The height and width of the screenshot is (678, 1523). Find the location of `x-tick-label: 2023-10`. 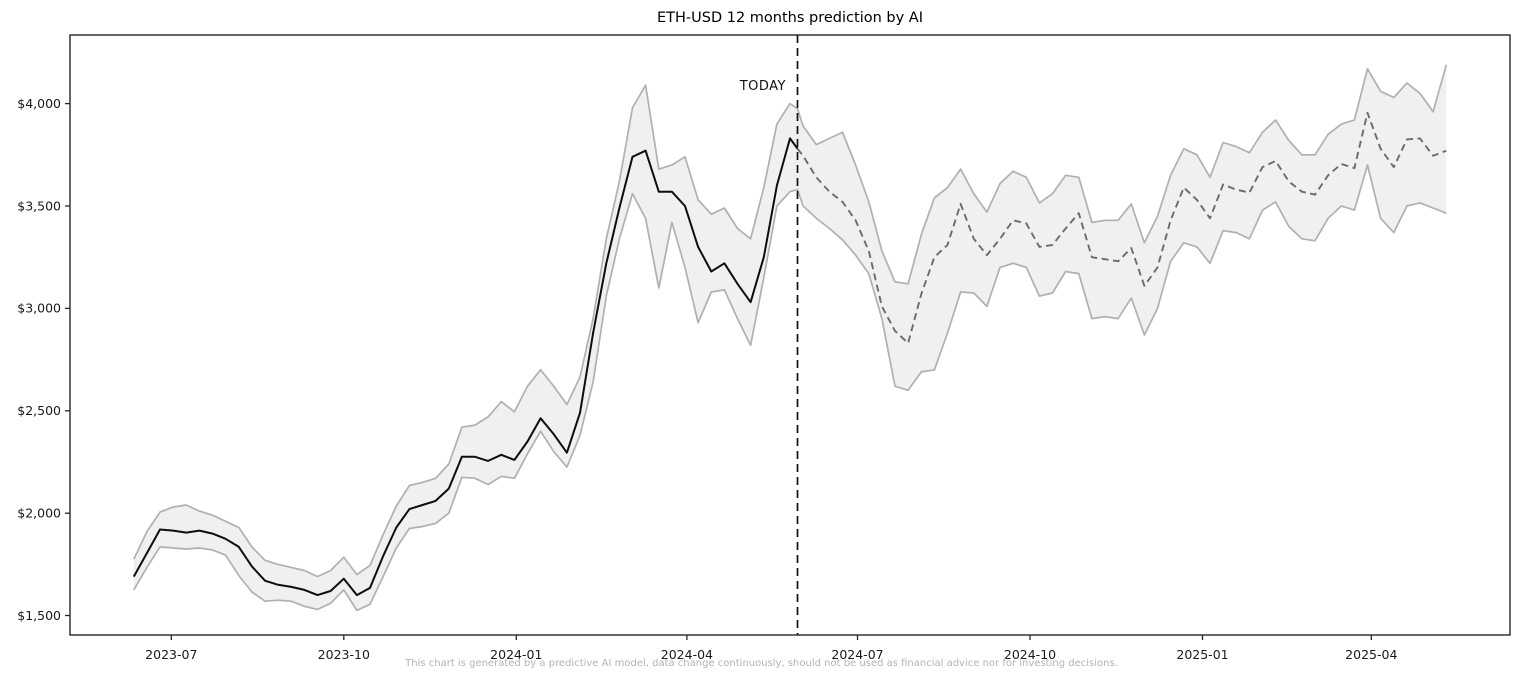

x-tick-label: 2023-10 is located at coordinates (344, 654).